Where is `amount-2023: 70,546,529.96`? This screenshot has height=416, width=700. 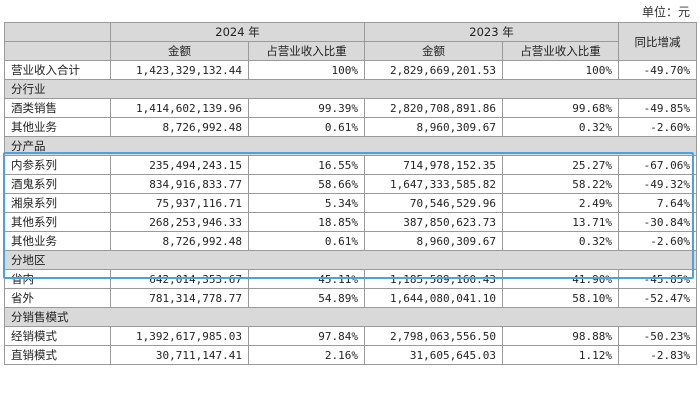
amount-2023: 70,546,529.96 is located at coordinates (433, 203).